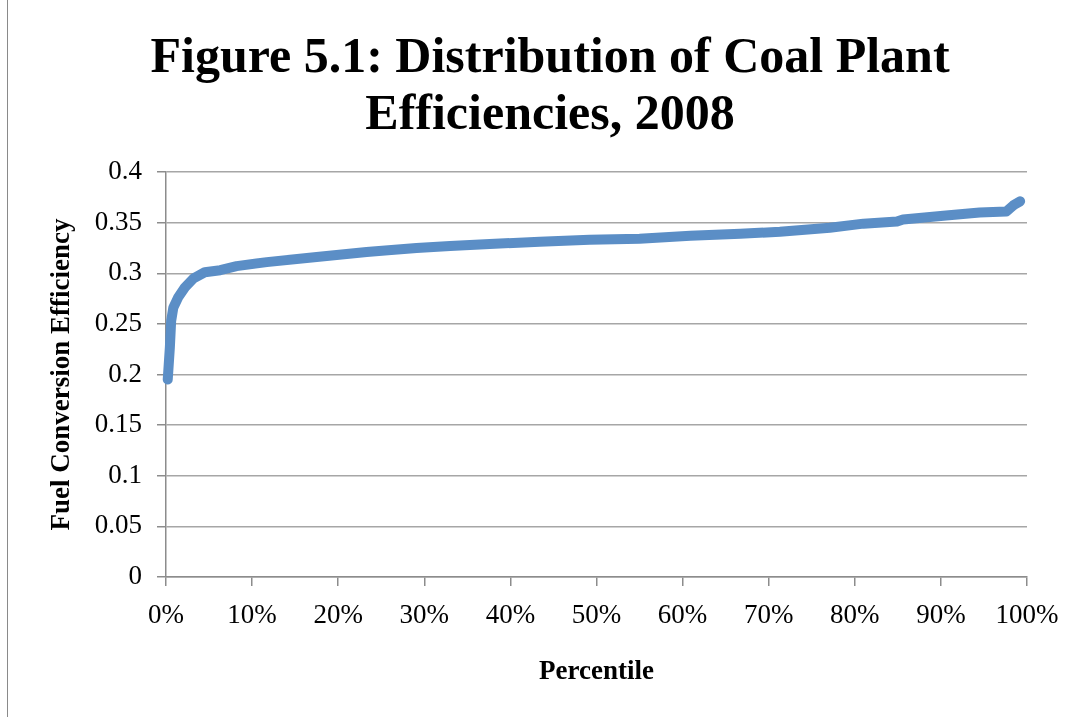 The width and height of the screenshot is (1085, 717). Describe the element at coordinates (125, 473) in the screenshot. I see `y-tick-label: 0.1` at that location.